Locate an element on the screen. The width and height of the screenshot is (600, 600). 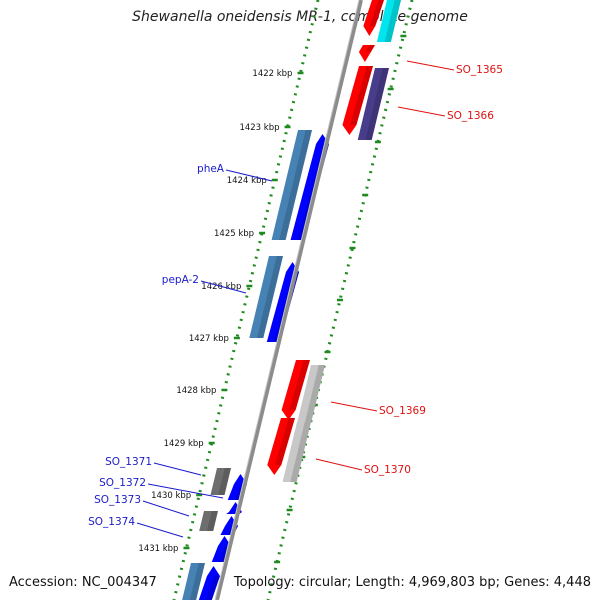
gene-block-cyan-shade is located at coordinates (392, 21).